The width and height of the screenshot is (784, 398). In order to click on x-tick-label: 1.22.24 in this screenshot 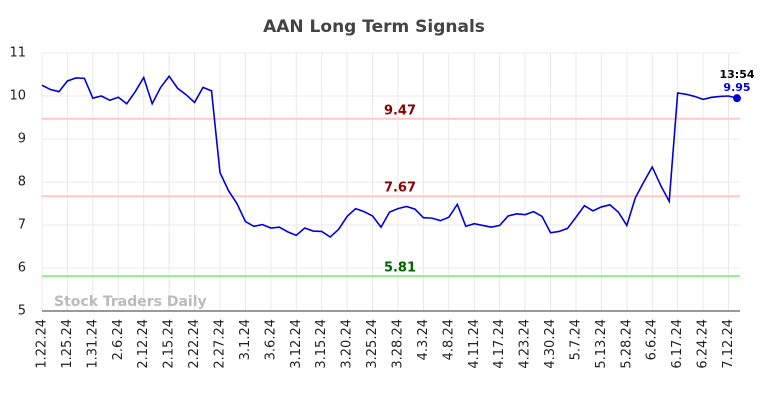, I will do `click(42, 344)`.